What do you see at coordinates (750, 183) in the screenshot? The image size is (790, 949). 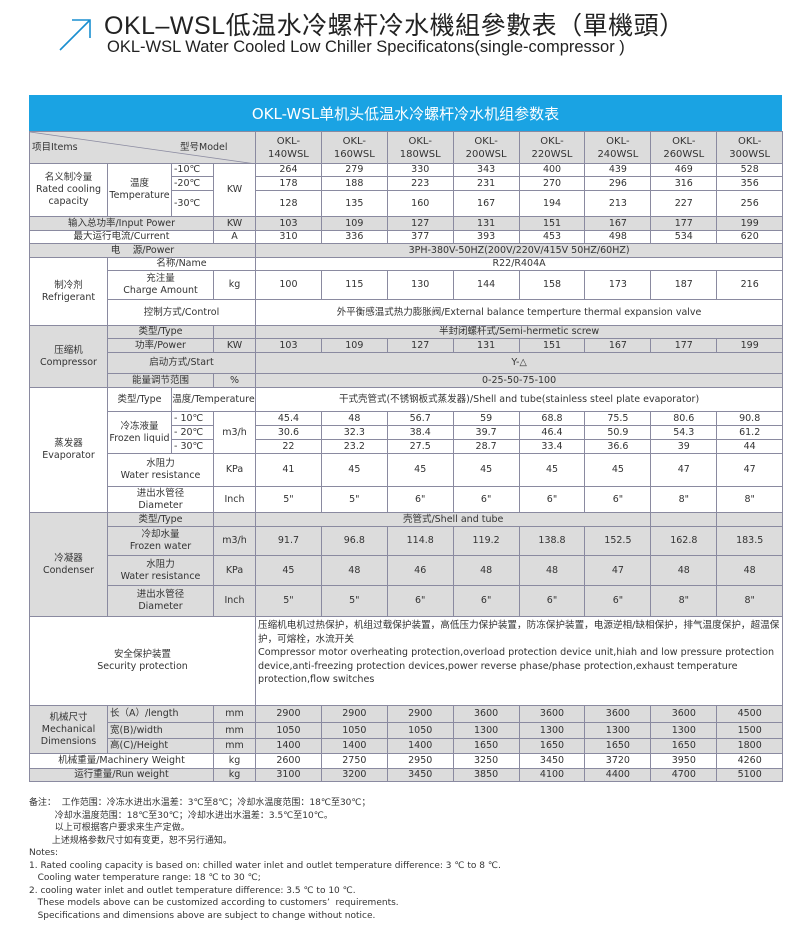 I see `value-cell: 356` at bounding box center [750, 183].